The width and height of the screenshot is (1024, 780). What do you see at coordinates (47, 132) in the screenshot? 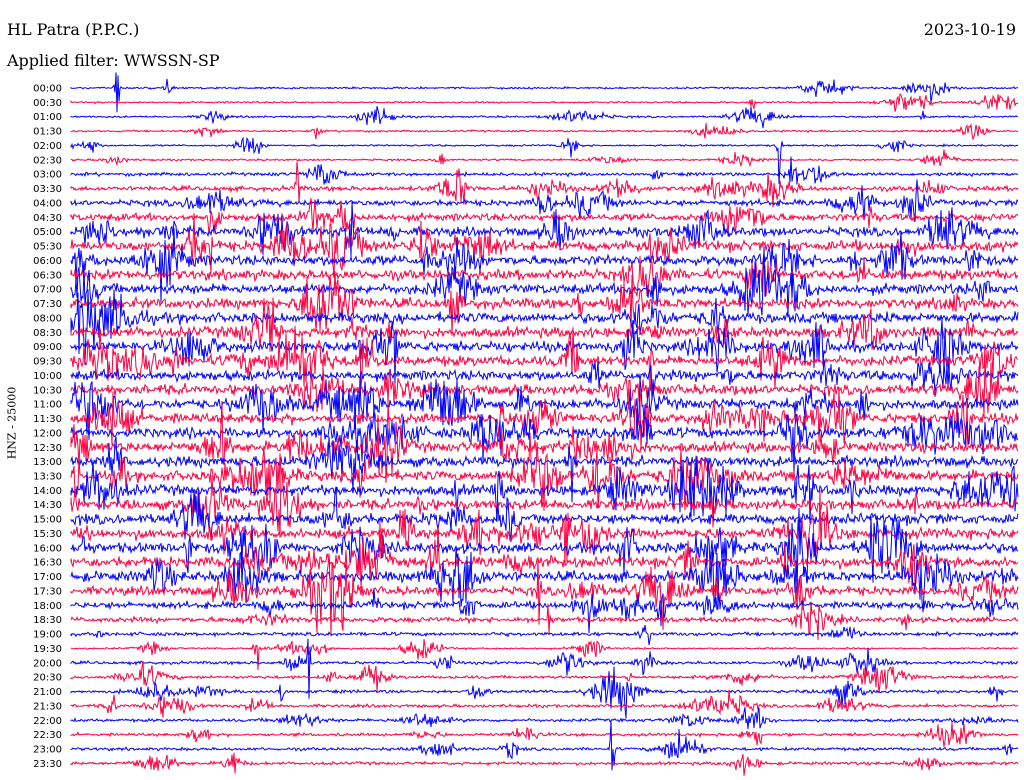
I see `row-time-label: 01:30` at bounding box center [47, 132].